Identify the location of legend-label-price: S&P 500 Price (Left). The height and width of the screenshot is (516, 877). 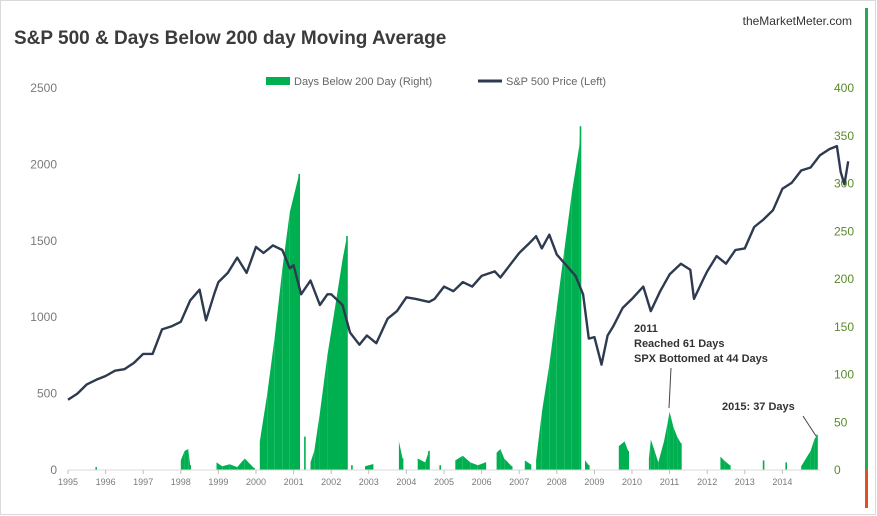
(556, 82).